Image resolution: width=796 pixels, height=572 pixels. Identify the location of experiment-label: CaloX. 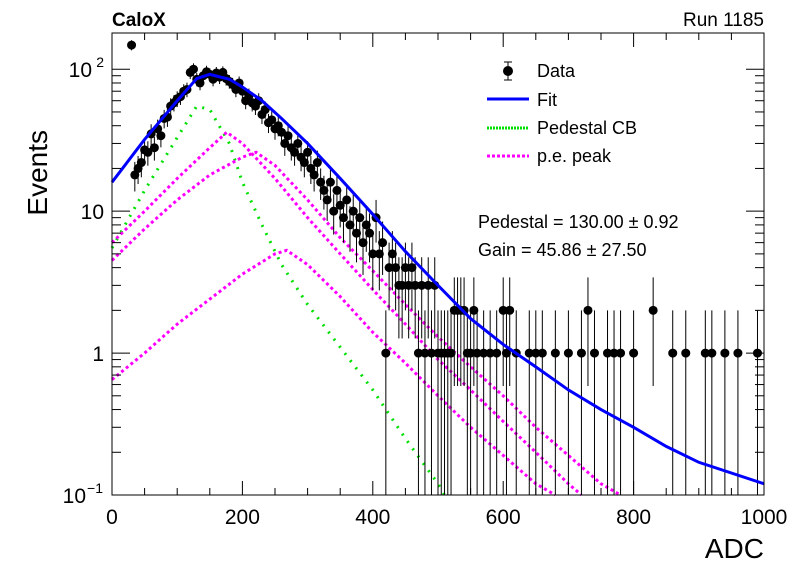
(139, 20).